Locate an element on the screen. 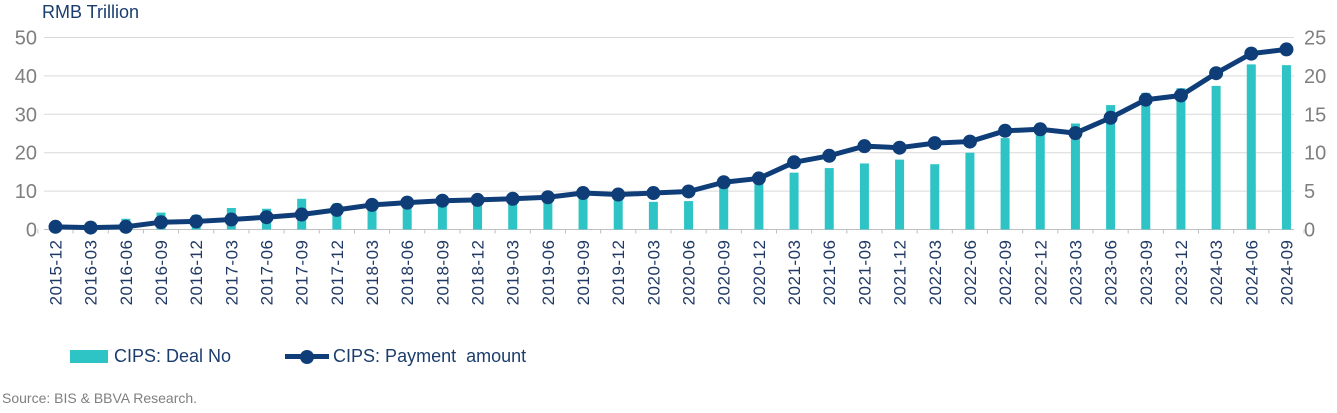 This screenshot has height=413, width=1337. svg-text: 2019-09 is located at coordinates (583, 273).